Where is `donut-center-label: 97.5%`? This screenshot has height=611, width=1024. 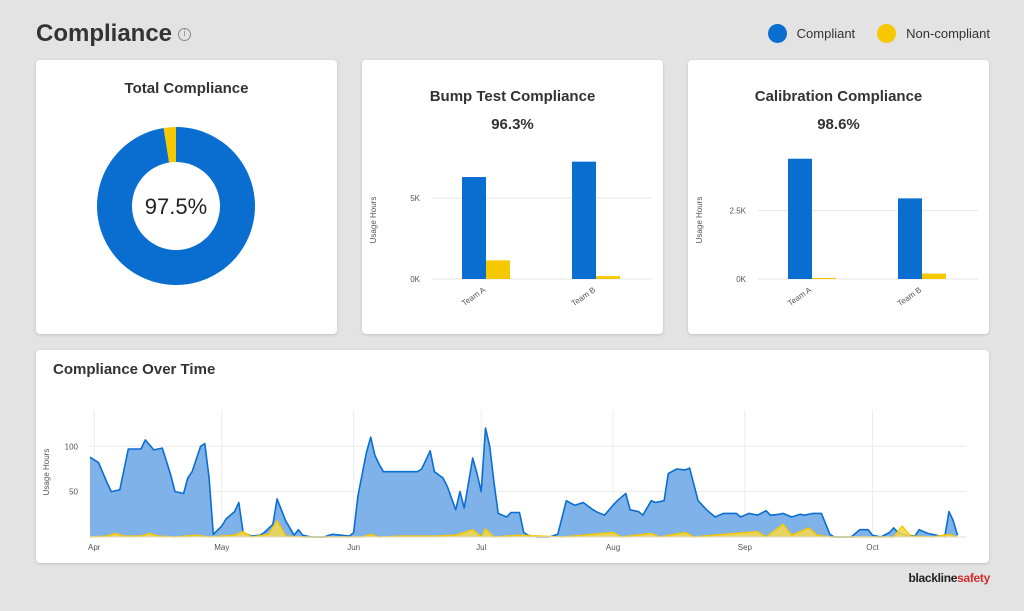
donut-center-label: 97.5% is located at coordinates (176, 206).